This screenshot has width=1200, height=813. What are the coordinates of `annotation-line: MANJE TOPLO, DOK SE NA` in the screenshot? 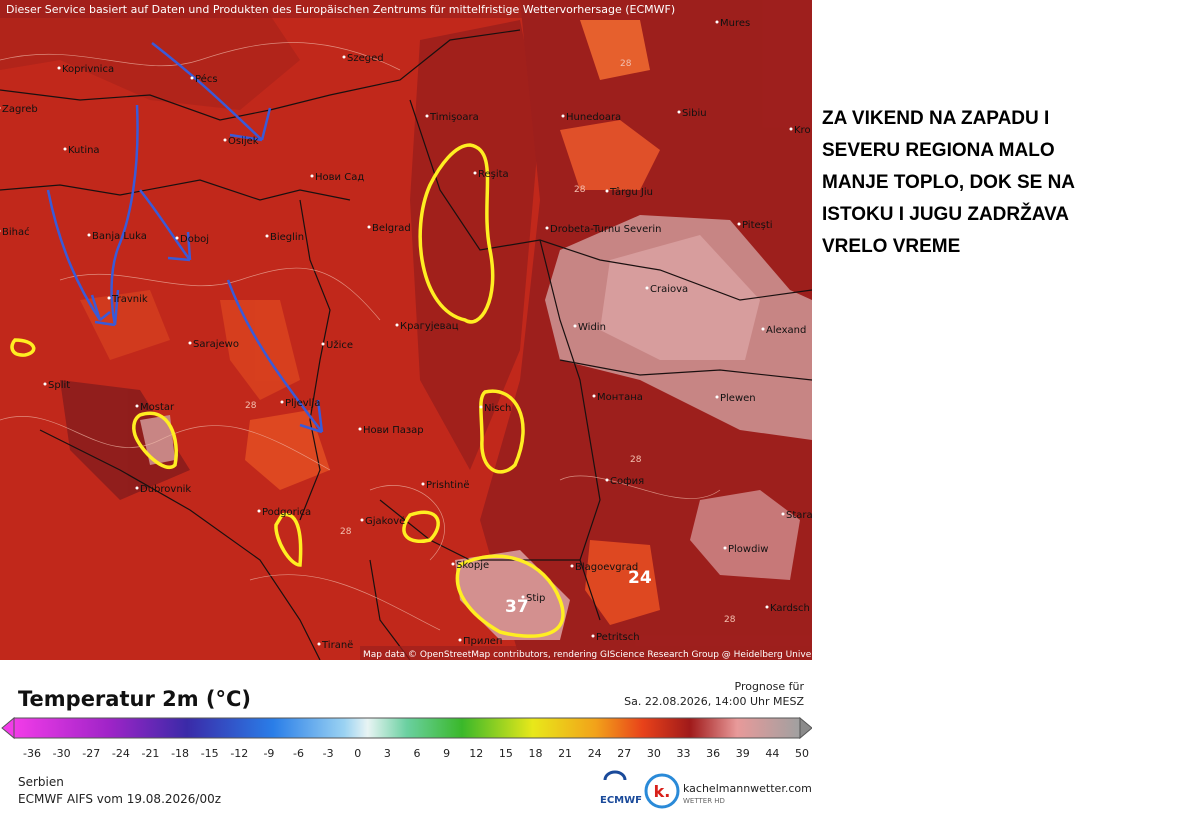 It's located at (949, 182).